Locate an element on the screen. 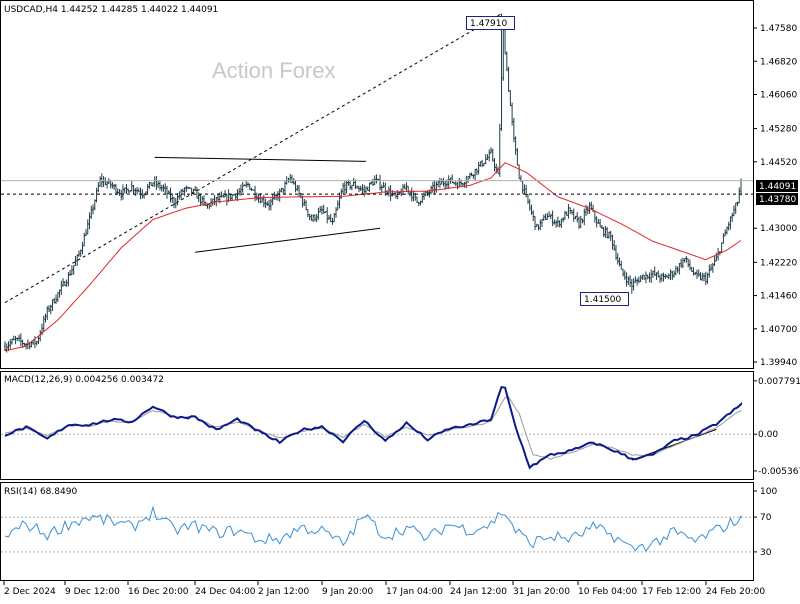 The width and height of the screenshot is (800, 604). low-annotation-label: 1.41500 is located at coordinates (602, 300).